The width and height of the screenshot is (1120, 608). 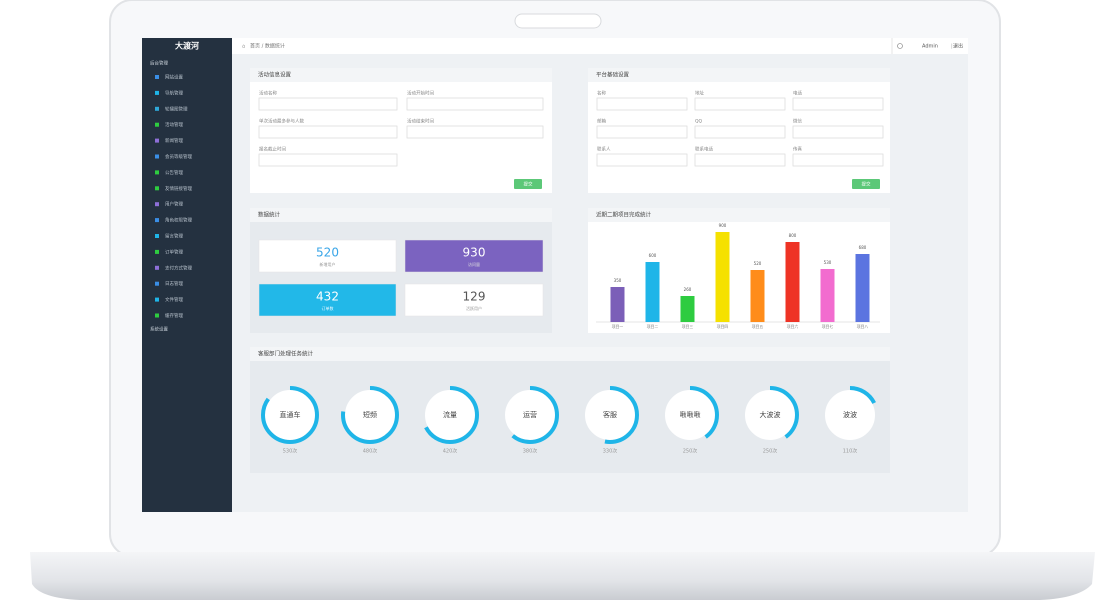 What do you see at coordinates (739, 270) in the screenshot?
I see `panel` at bounding box center [739, 270].